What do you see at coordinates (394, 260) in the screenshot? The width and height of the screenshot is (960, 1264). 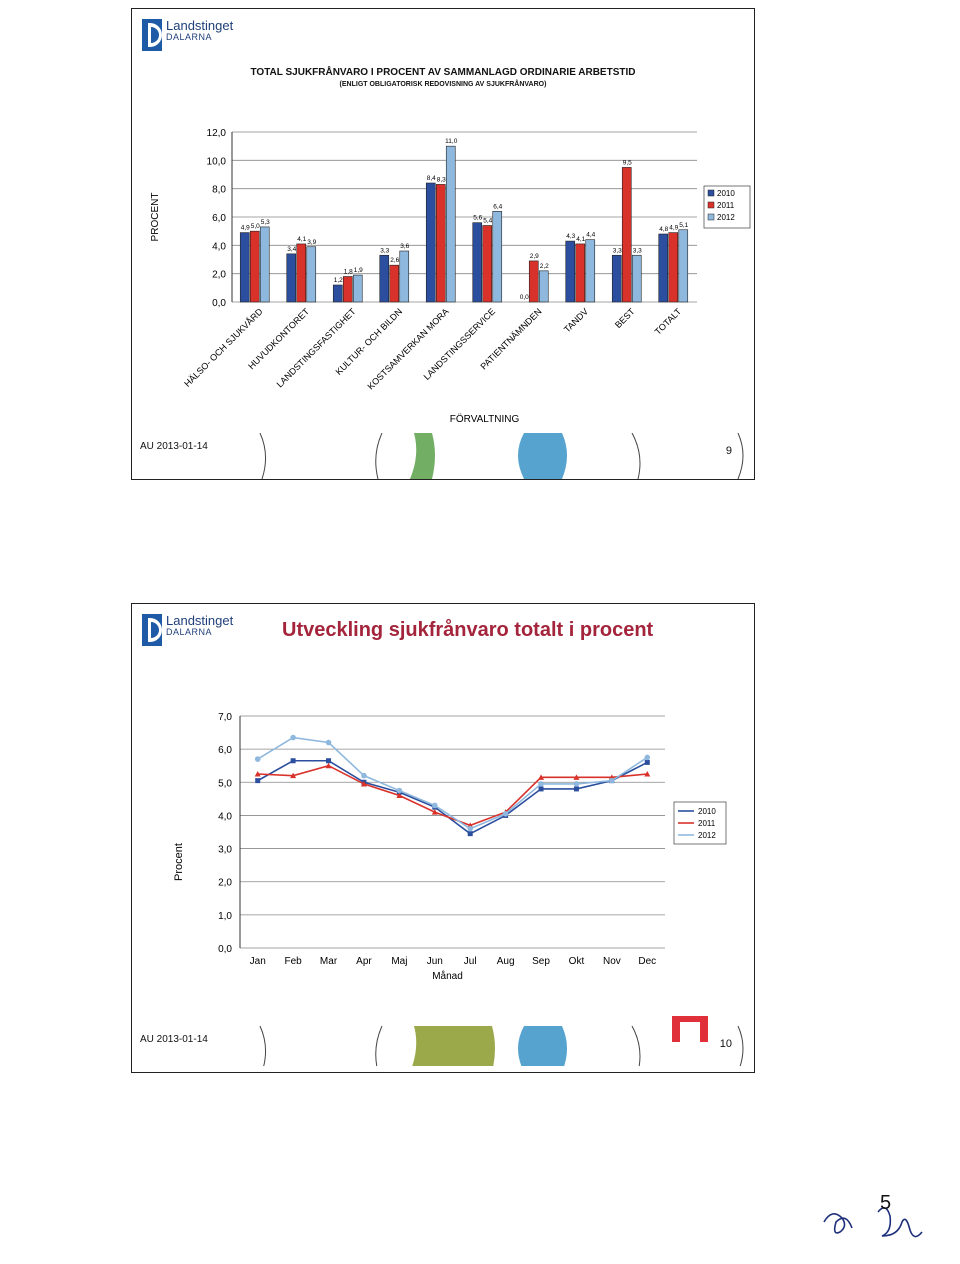 I see `bar-value-label: 2,6` at bounding box center [394, 260].